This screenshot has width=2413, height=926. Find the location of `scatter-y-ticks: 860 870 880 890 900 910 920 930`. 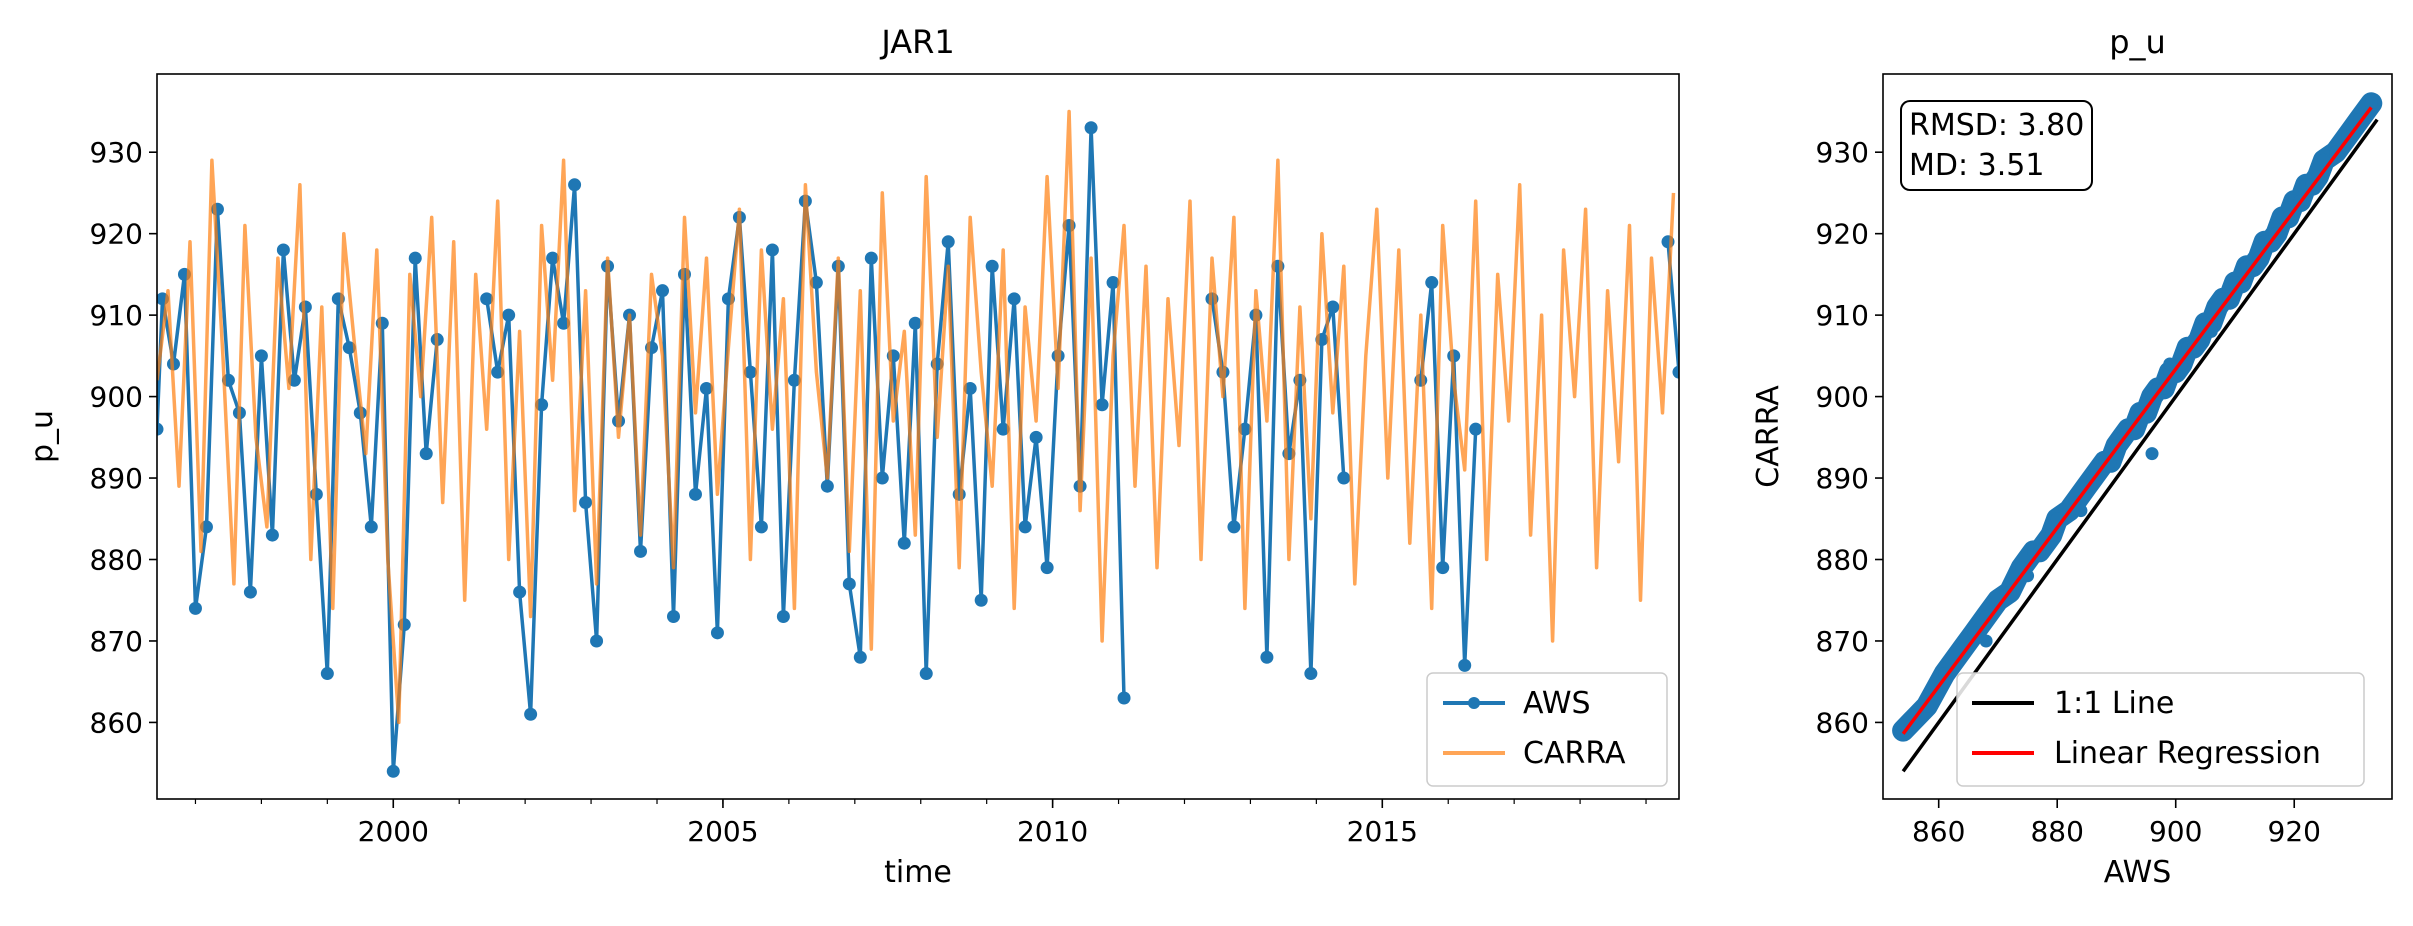

scatter-y-ticks: 860 870 880 890 900 910 920 930 is located at coordinates (1849, 437).